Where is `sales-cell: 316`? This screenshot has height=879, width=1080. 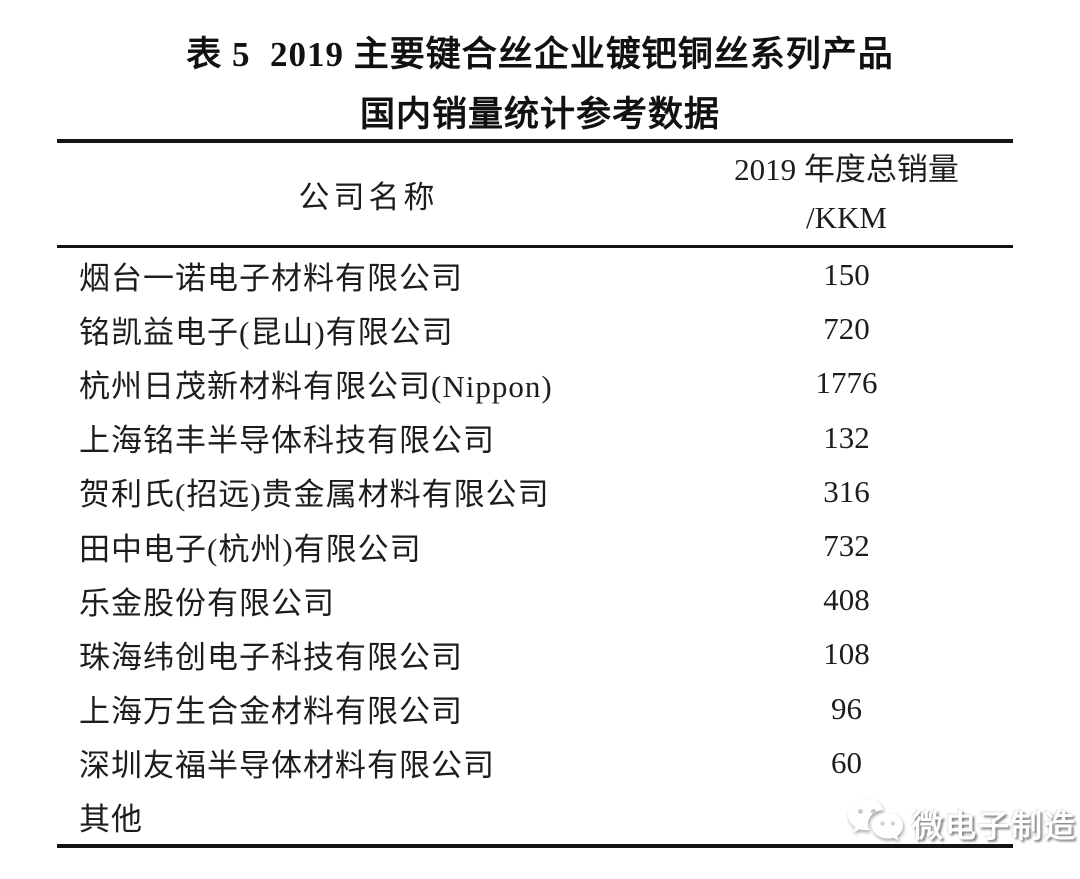
sales-cell: 316 is located at coordinates (846, 491).